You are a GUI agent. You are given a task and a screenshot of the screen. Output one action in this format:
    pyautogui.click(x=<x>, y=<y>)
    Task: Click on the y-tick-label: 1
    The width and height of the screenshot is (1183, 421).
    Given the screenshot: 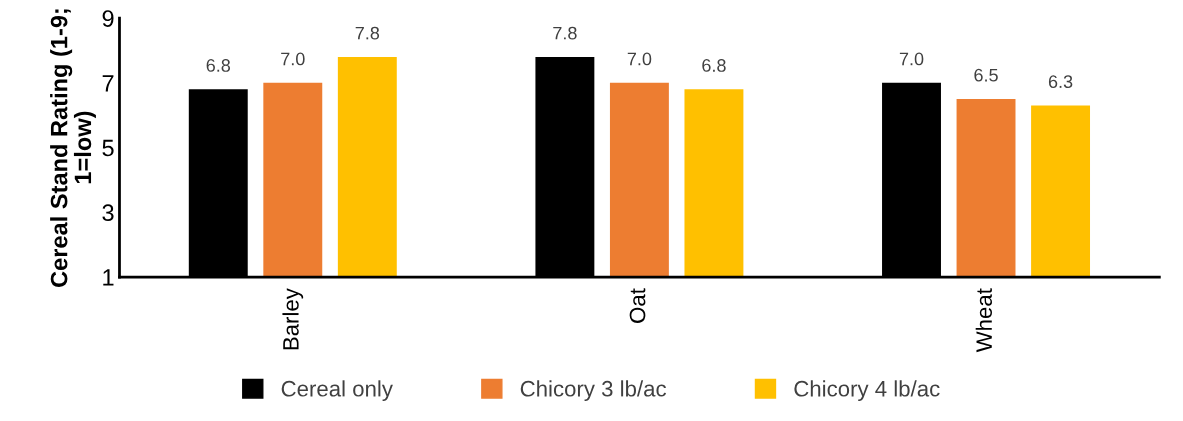 What is the action you would take?
    pyautogui.click(x=108, y=277)
    